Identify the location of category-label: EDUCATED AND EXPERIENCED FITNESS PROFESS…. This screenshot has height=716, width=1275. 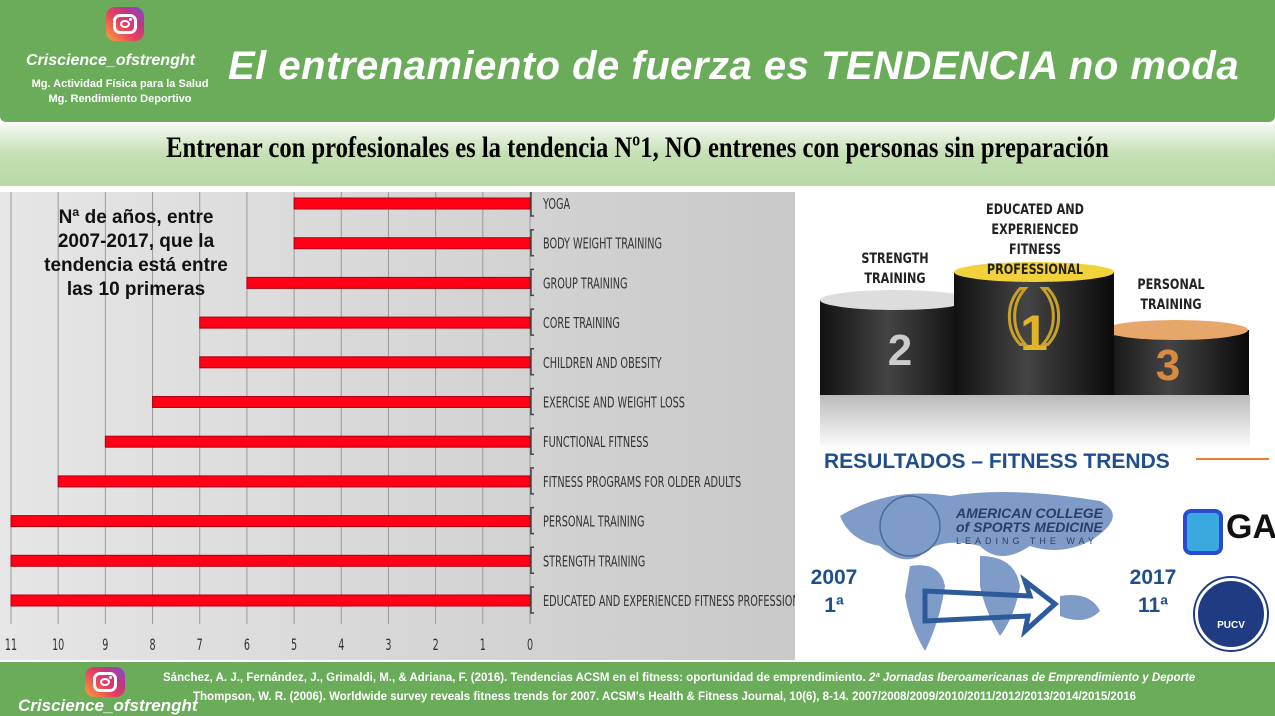
(669, 601).